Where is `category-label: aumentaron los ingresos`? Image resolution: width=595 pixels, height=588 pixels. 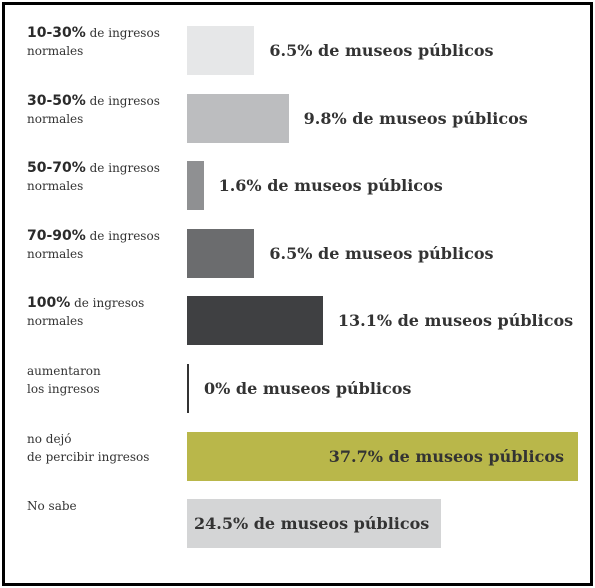
category-label: aumentaron los ingresos is located at coordinates (64, 380).